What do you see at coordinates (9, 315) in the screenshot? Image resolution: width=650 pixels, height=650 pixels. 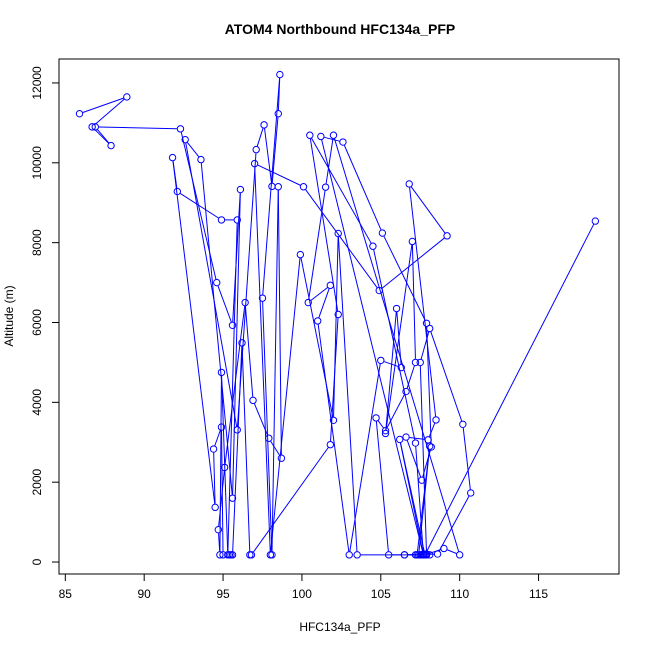 I see `y-axis-label: Altitude (m)` at bounding box center [9, 315].